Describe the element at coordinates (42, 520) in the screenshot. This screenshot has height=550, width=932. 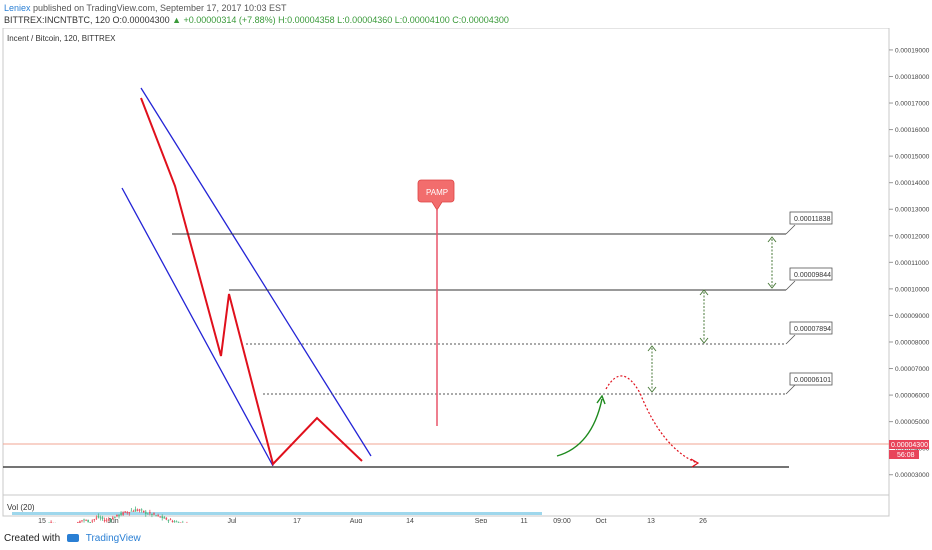
I see `x-tick-label: 15` at that location.